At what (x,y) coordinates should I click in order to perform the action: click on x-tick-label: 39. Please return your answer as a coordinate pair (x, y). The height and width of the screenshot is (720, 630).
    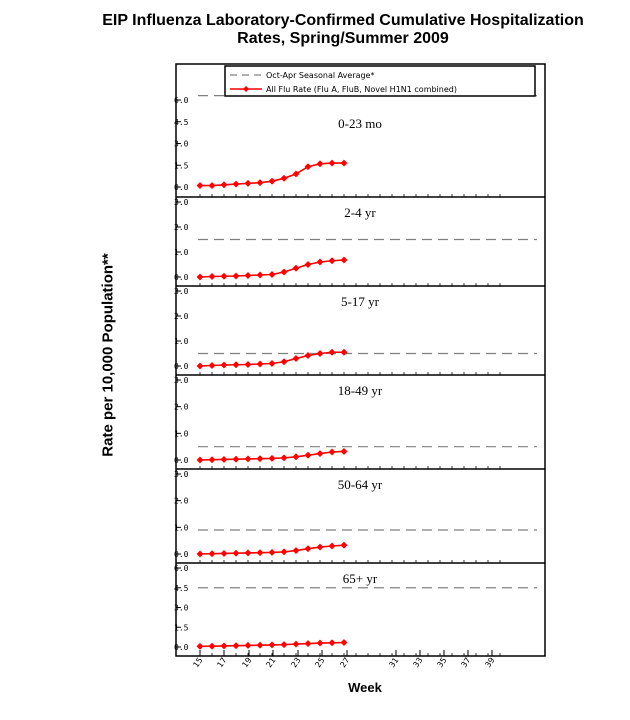
    Looking at the image, I should click on (489, 663).